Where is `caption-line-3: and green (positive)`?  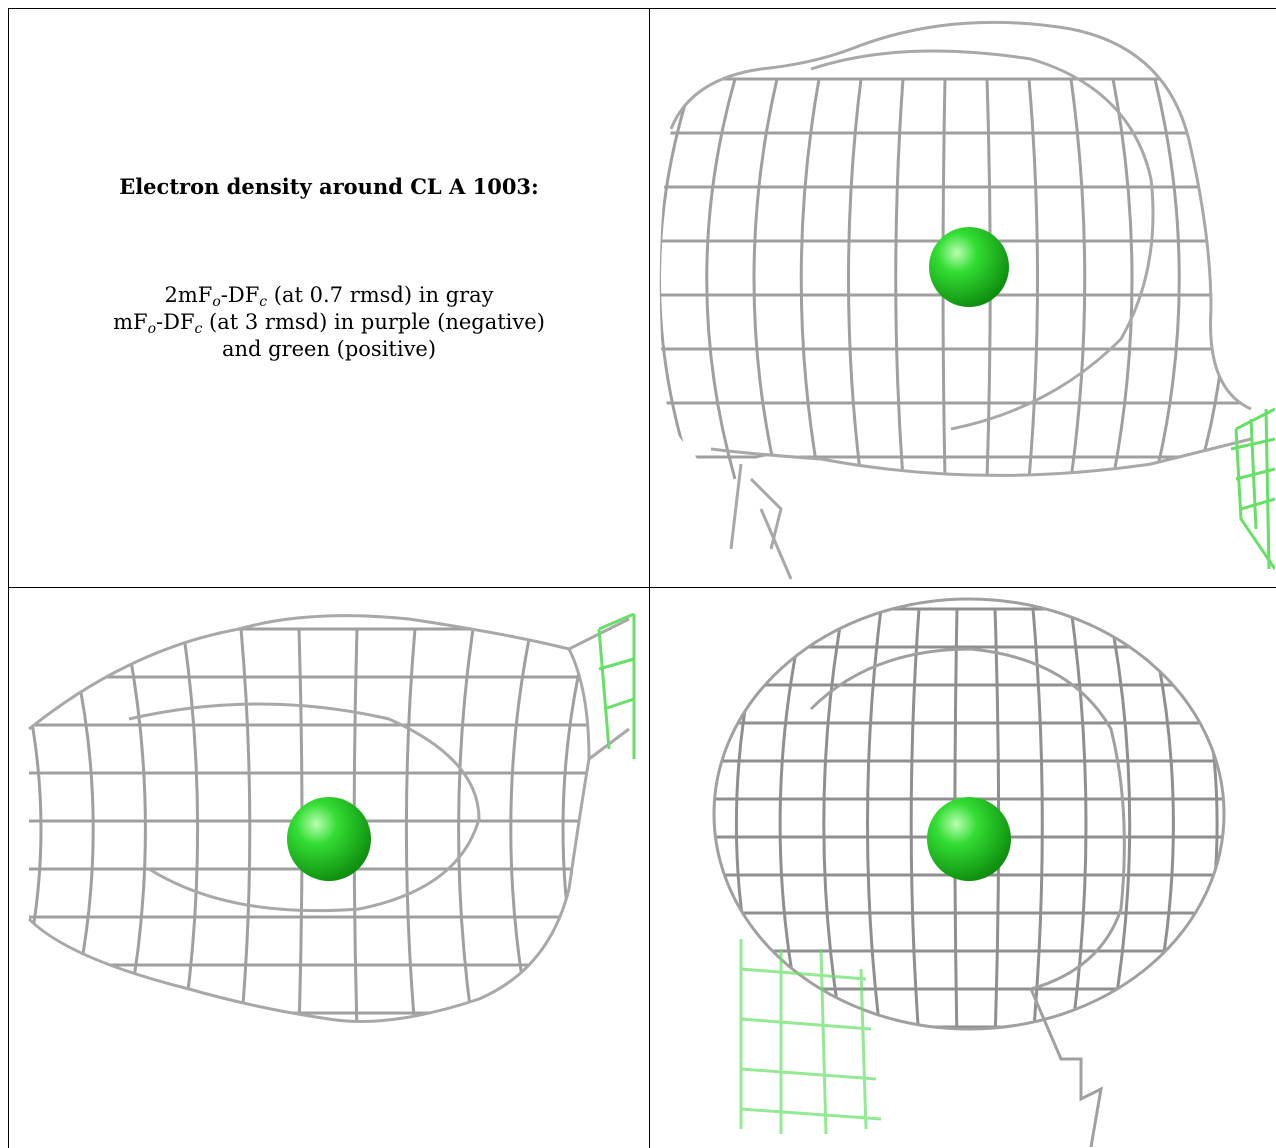 caption-line-3: and green (positive) is located at coordinates (329, 349).